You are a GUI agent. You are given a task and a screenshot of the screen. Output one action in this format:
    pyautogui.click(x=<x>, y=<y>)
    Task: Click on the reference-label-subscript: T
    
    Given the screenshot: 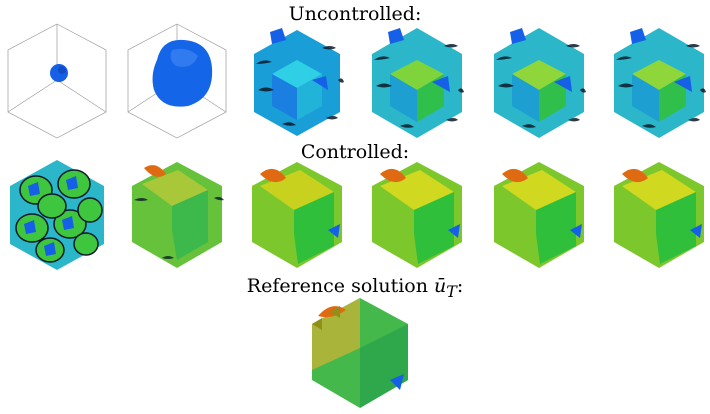 What is the action you would take?
    pyautogui.click(x=451, y=291)
    